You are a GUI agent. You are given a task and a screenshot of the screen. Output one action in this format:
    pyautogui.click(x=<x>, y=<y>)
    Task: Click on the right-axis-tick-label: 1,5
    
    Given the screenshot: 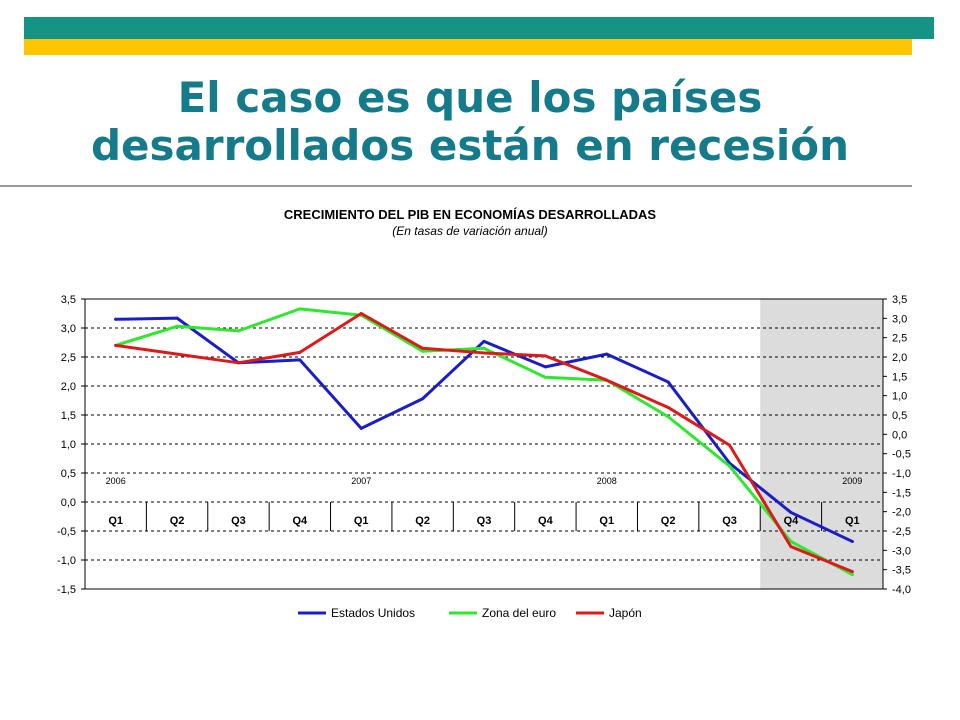 What is the action you would take?
    pyautogui.click(x=899, y=377)
    